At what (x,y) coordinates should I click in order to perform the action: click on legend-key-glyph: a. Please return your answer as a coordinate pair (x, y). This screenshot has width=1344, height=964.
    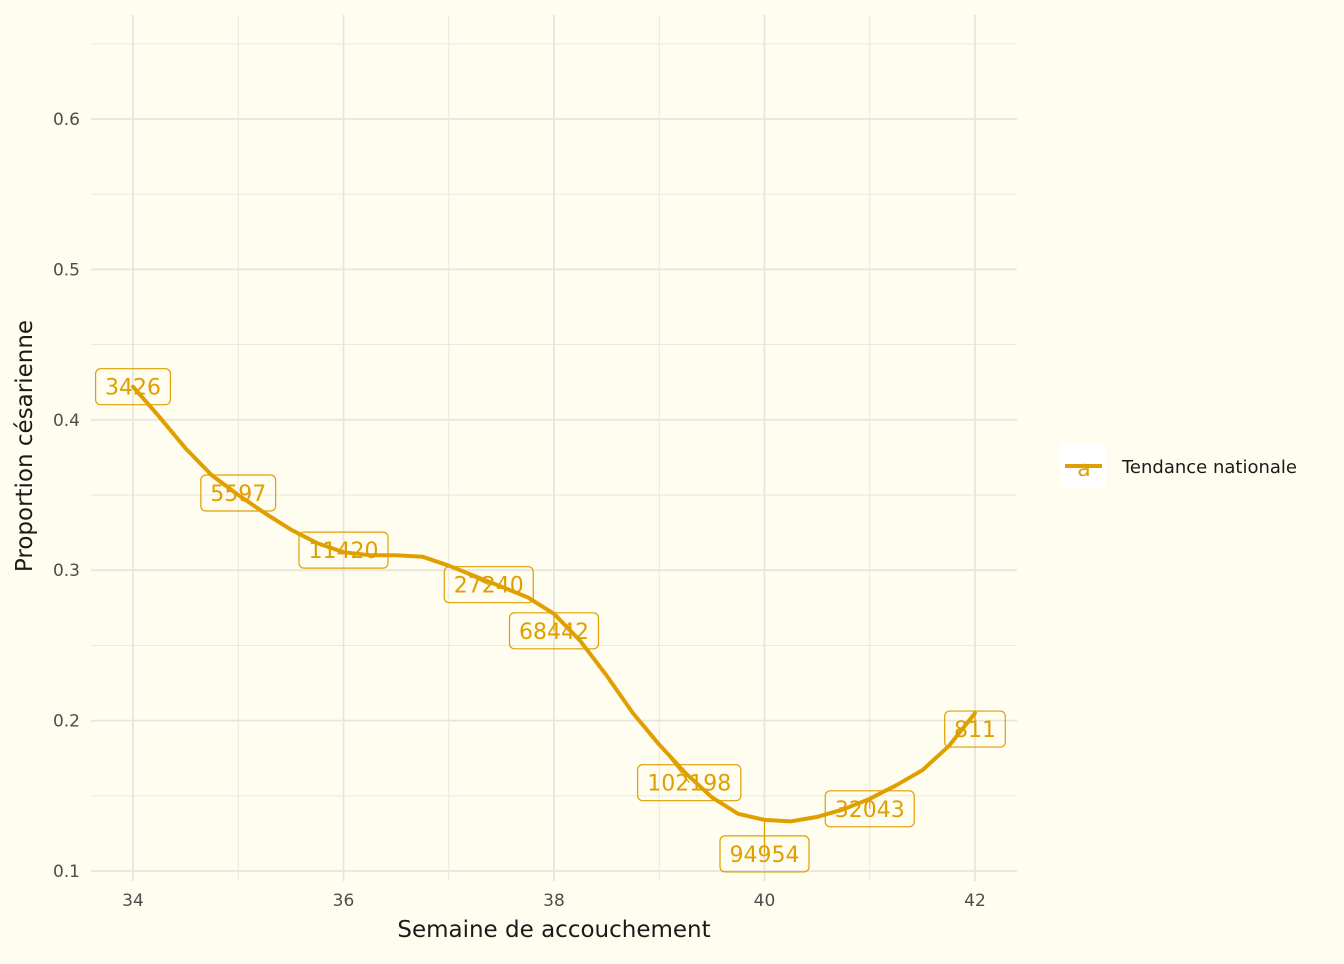
    Looking at the image, I should click on (1083, 469).